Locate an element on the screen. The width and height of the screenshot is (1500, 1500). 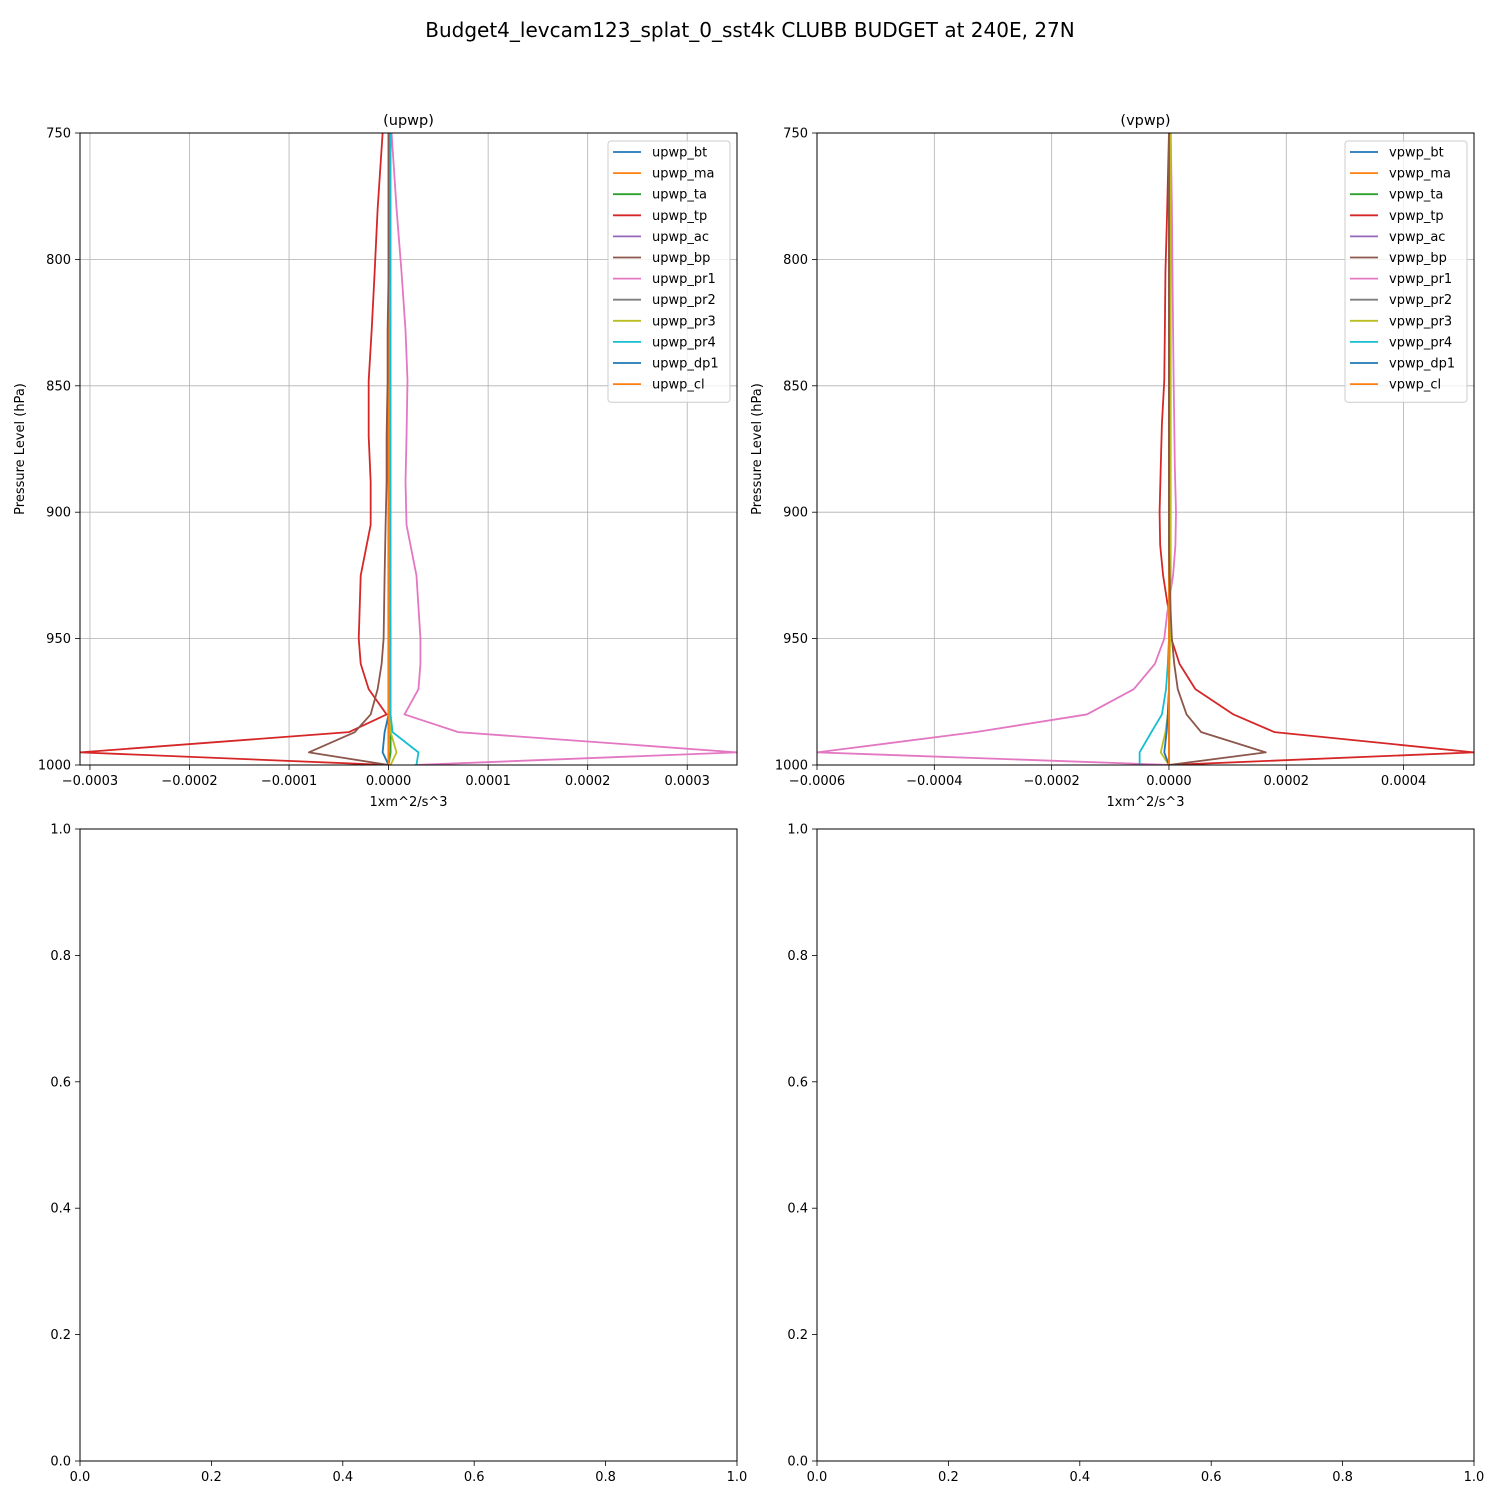
series-line-upwp_pr4 is located at coordinates (404, 449).